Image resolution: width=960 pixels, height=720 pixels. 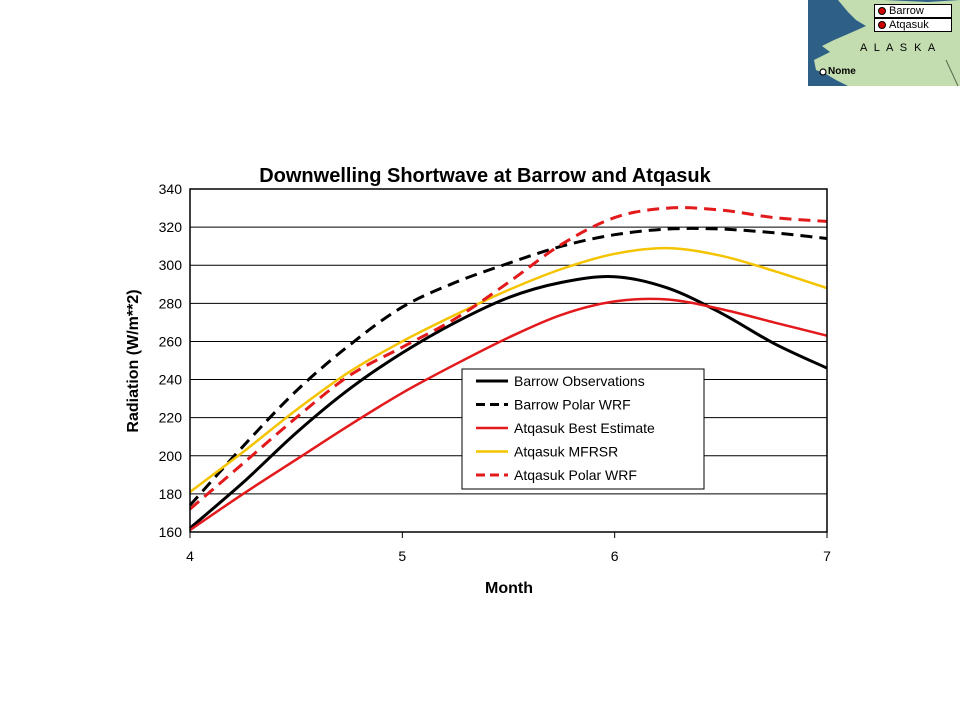 I want to click on x-tick-labels: 4 5 6 7, so click(x=508, y=548).